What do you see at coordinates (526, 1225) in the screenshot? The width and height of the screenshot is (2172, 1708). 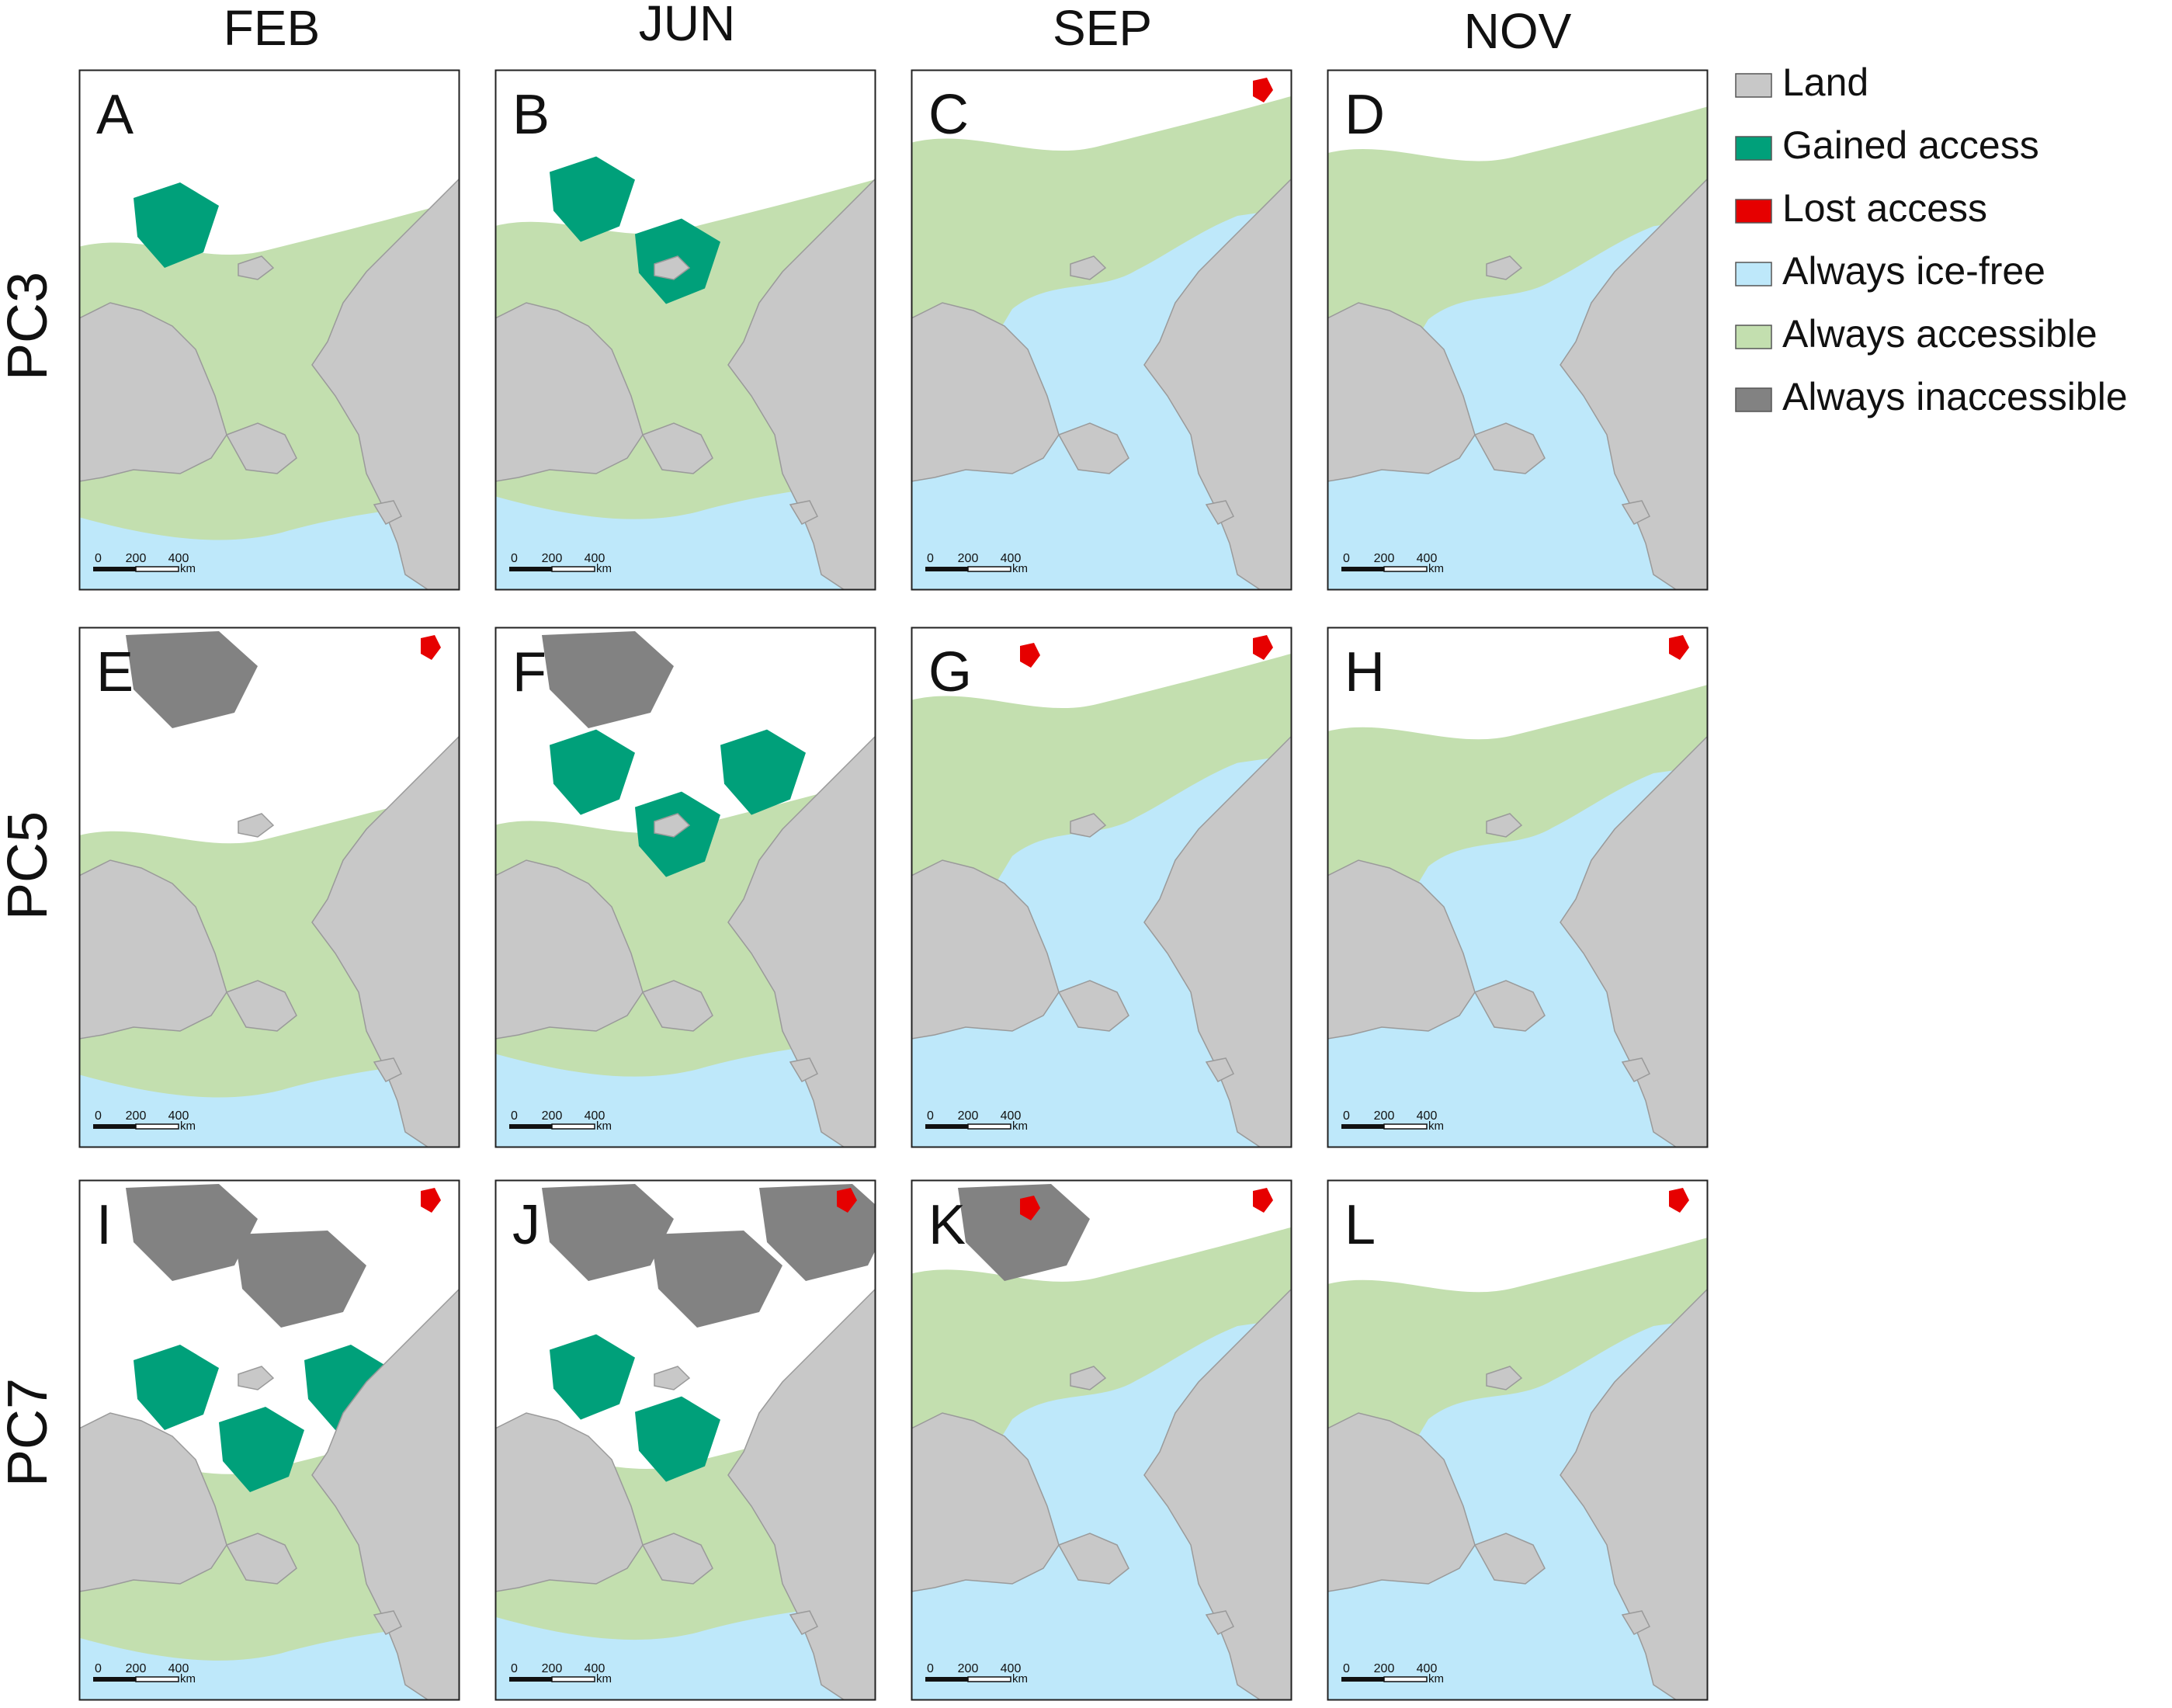 I see `panel-letter: J` at bounding box center [526, 1225].